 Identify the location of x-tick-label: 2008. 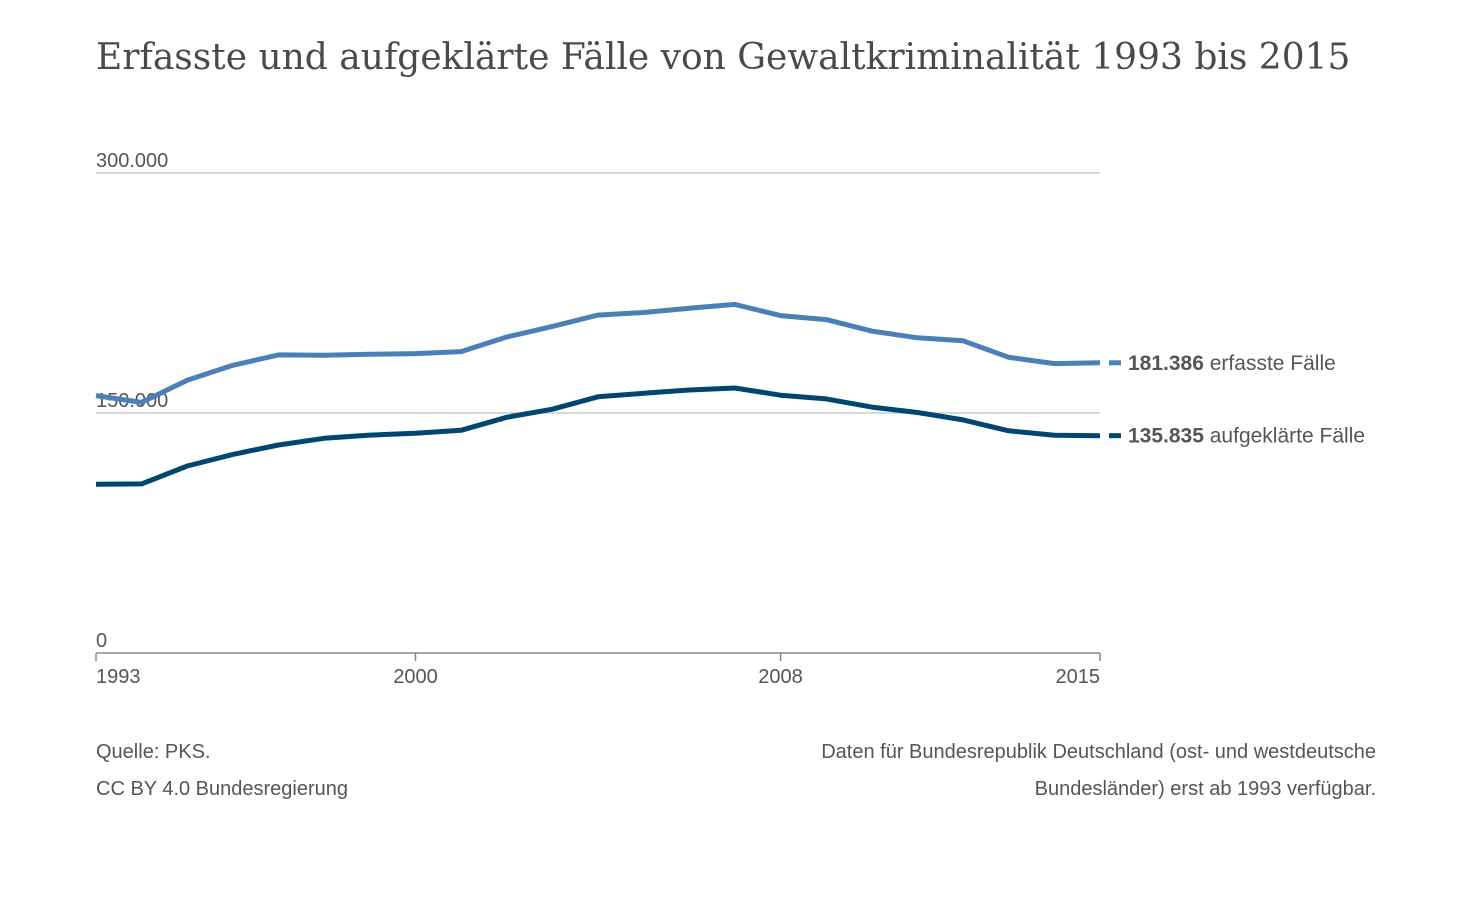
(780, 677).